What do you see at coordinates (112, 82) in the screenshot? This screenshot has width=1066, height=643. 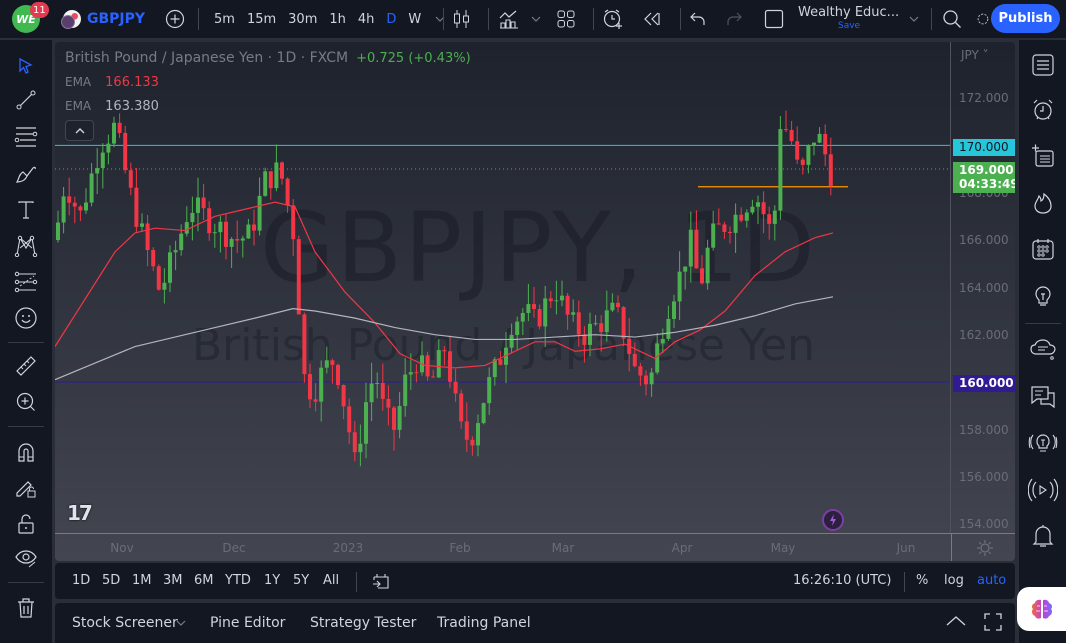 I see `ema-fast-legend: EMA 166.133` at bounding box center [112, 82].